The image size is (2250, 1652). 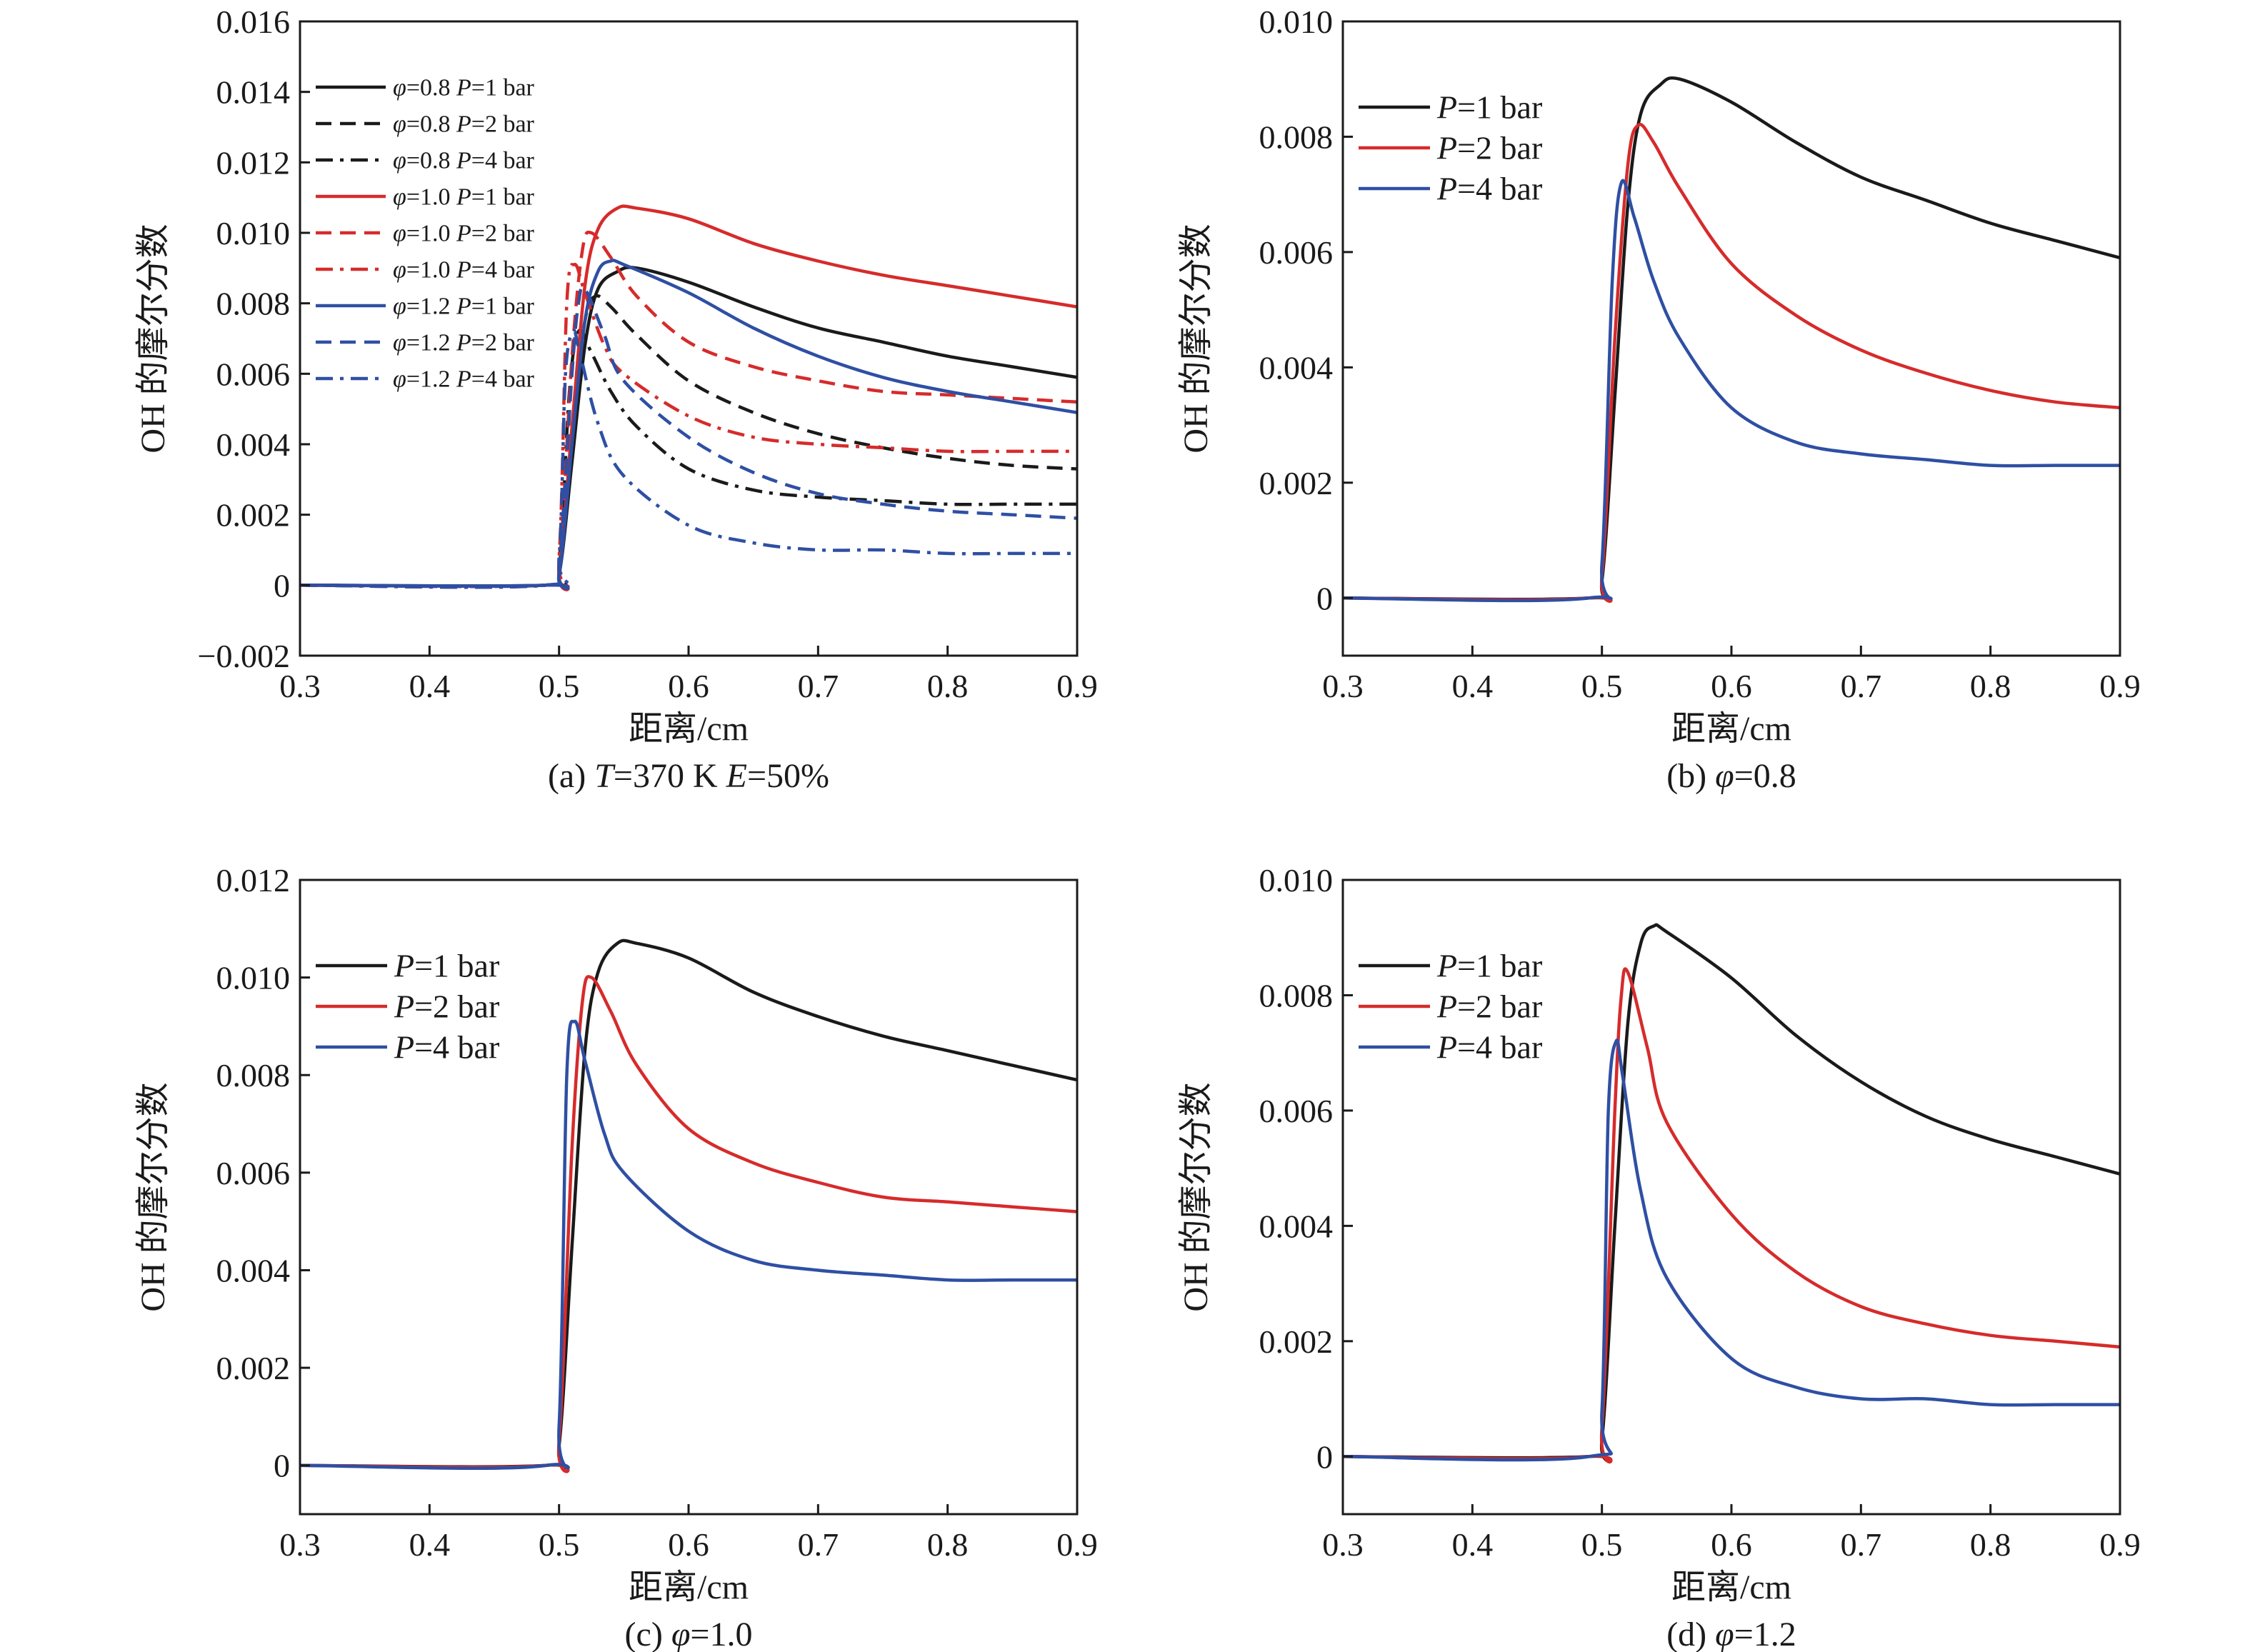 I want to click on legend-label: φ=1.0 P=1 bar, so click(x=464, y=198).